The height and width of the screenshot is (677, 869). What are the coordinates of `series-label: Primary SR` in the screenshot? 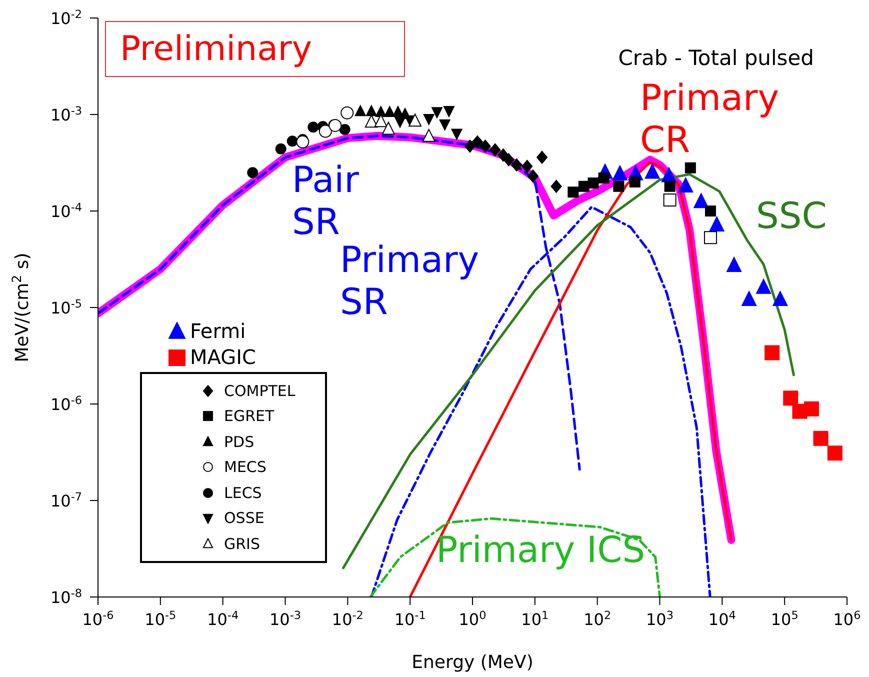 It's located at (410, 282).